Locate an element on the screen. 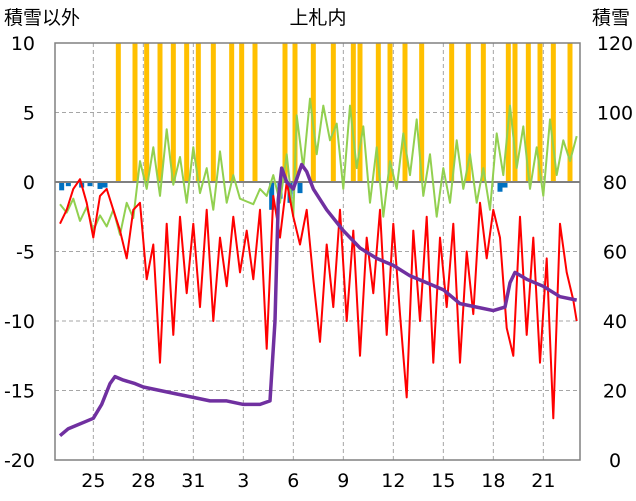 This screenshot has height=501, width=636. right-axis-label: 積雪 is located at coordinates (611, 18).